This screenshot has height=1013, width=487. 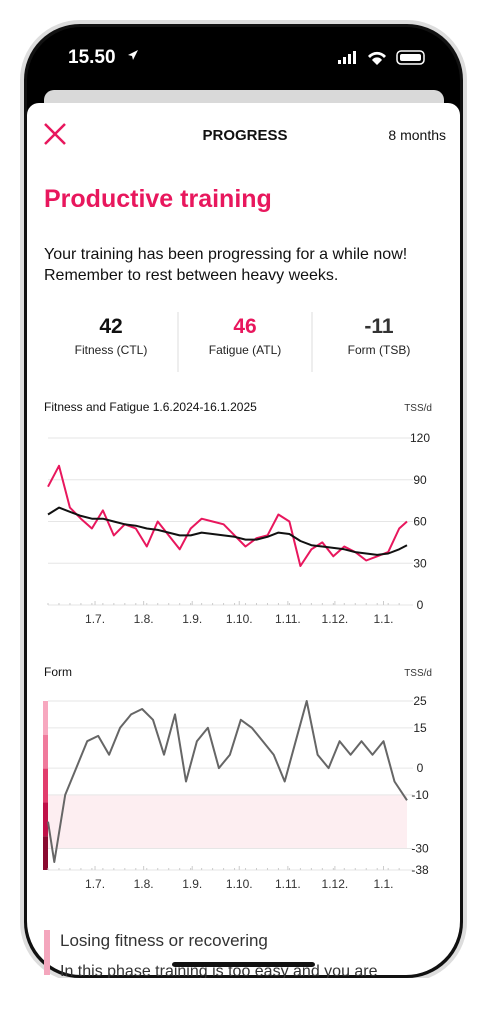 What do you see at coordinates (158, 199) in the screenshot?
I see `headline: Productive training` at bounding box center [158, 199].